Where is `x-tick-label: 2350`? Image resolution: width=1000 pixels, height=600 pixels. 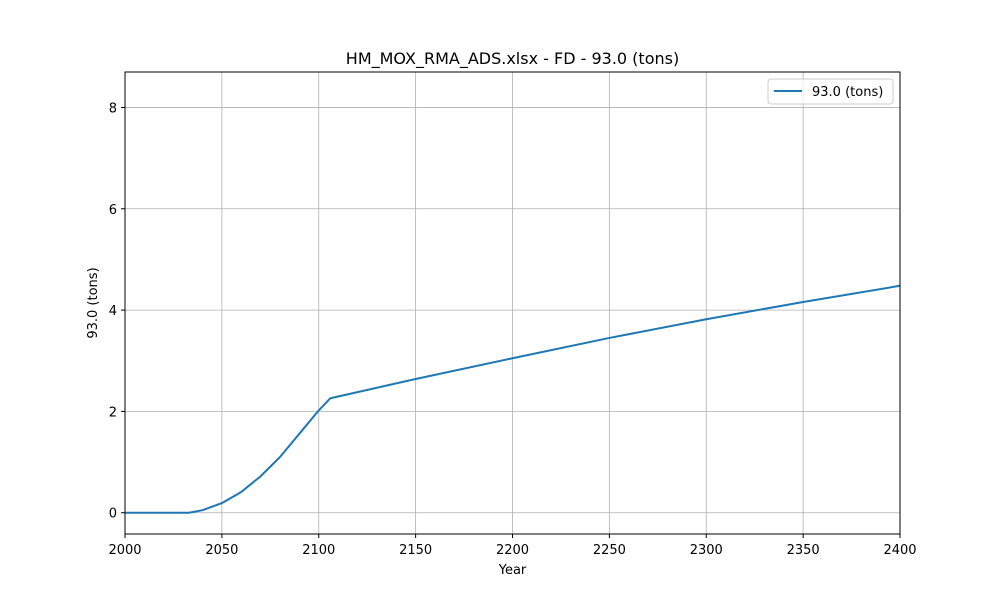 x-tick-label: 2350 is located at coordinates (803, 550).